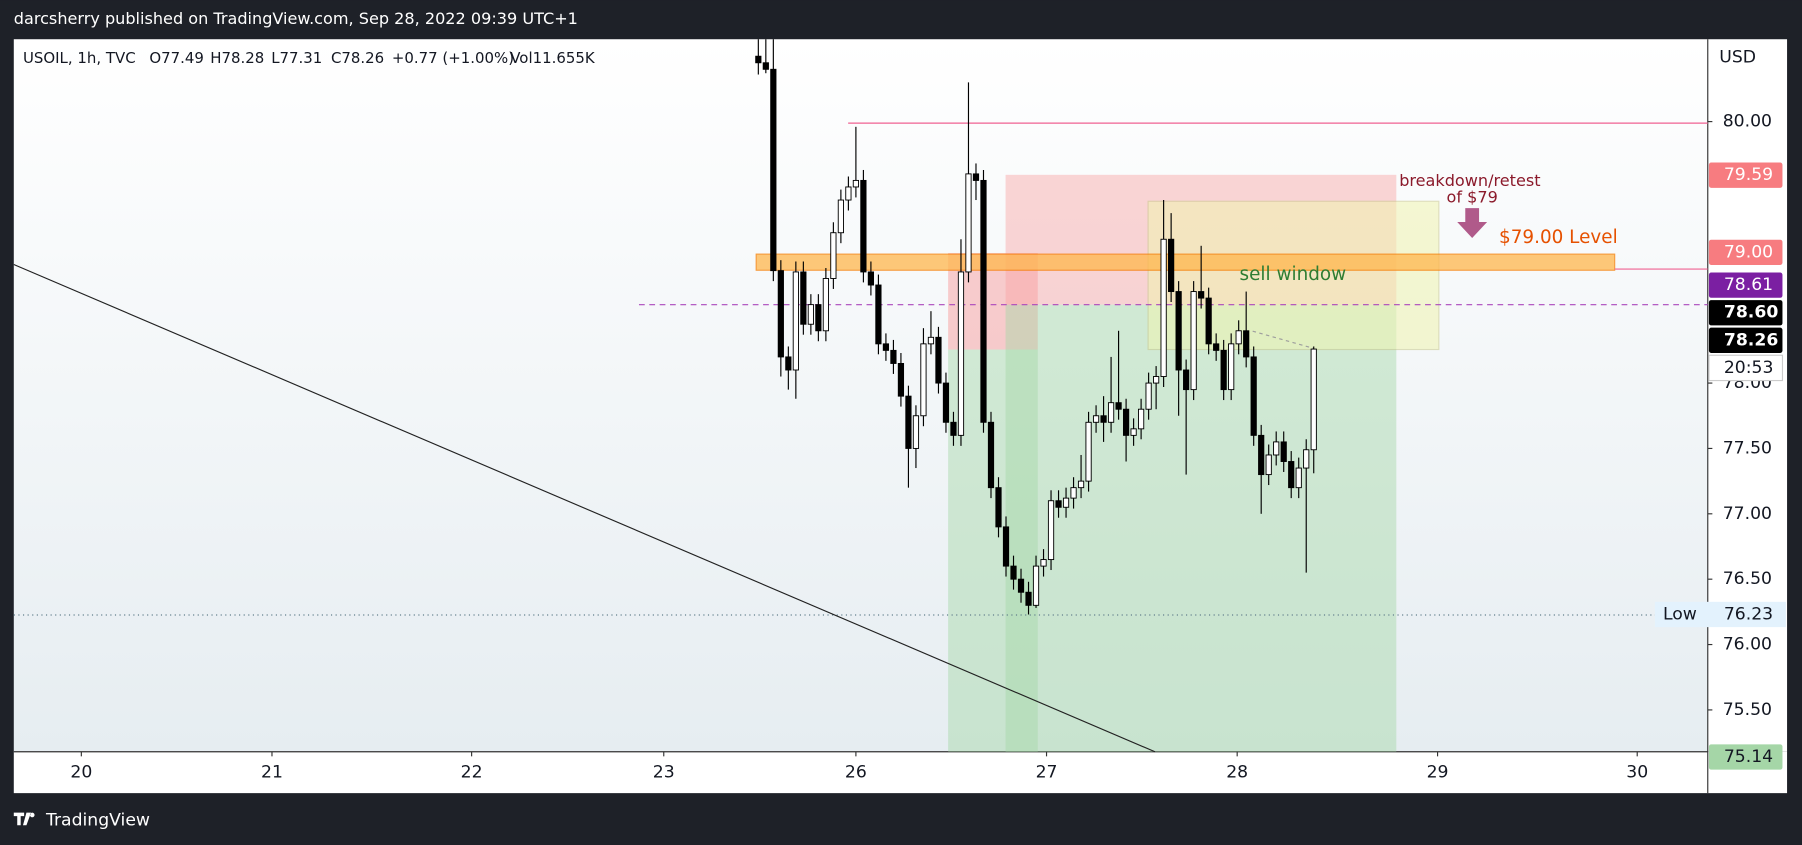 The height and width of the screenshot is (845, 1802). Describe the element at coordinates (1472, 223) in the screenshot. I see `arrow` at that location.